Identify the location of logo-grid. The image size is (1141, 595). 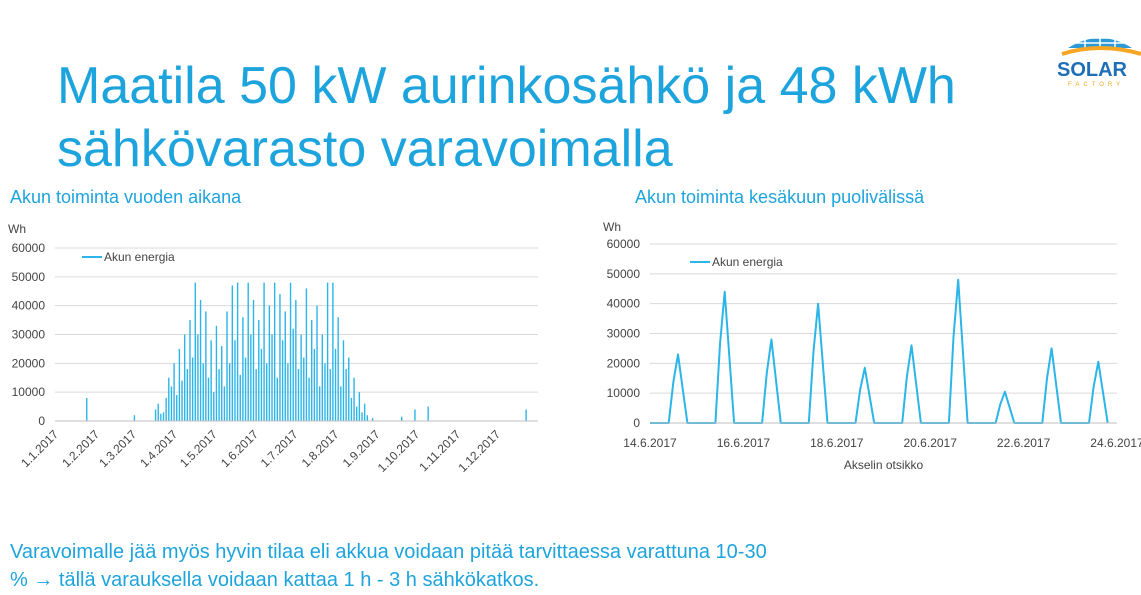
(1100, 37).